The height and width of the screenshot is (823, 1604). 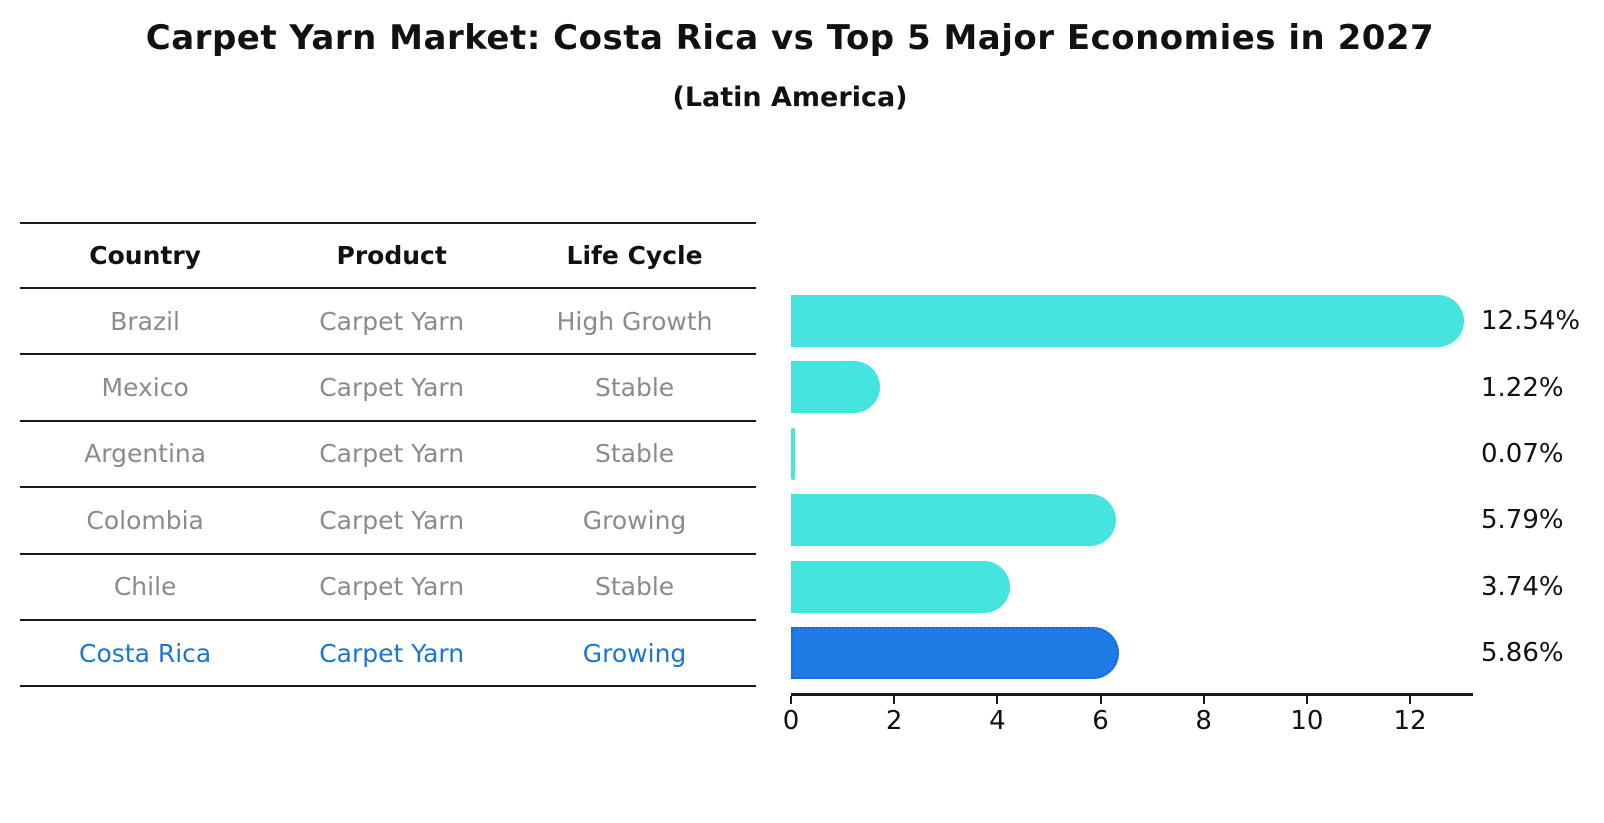 I want to click on value-label-colombia: 5.79%, so click(x=1522, y=520).